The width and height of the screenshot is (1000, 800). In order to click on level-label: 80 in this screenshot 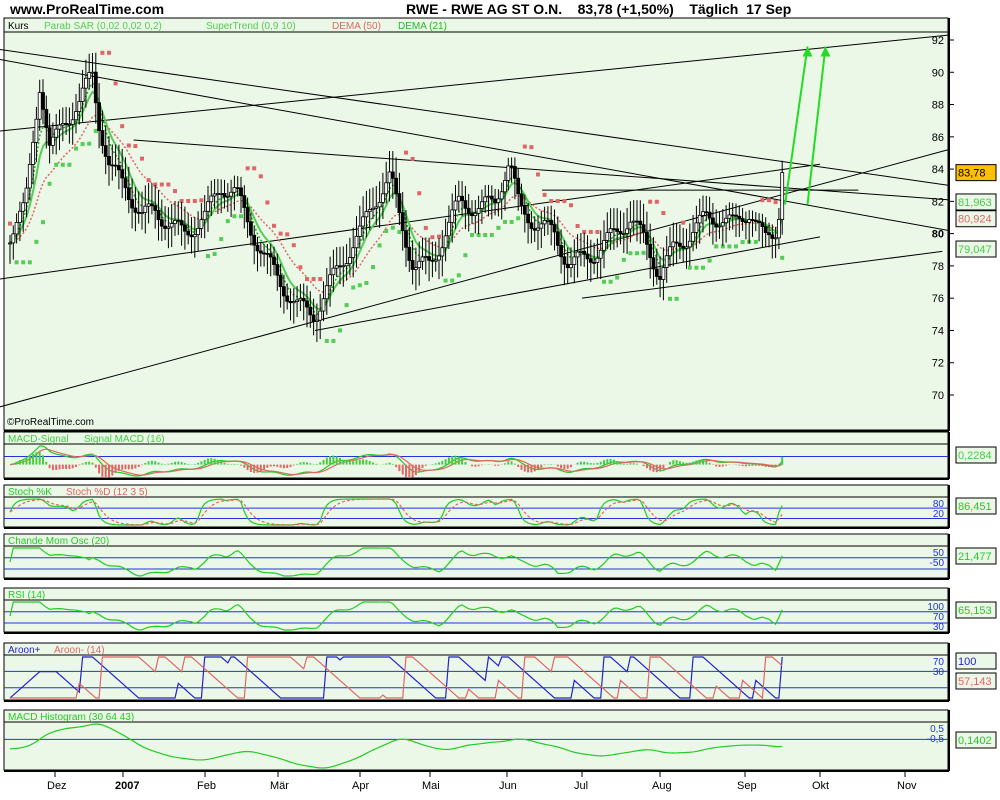, I will do `click(939, 504)`.